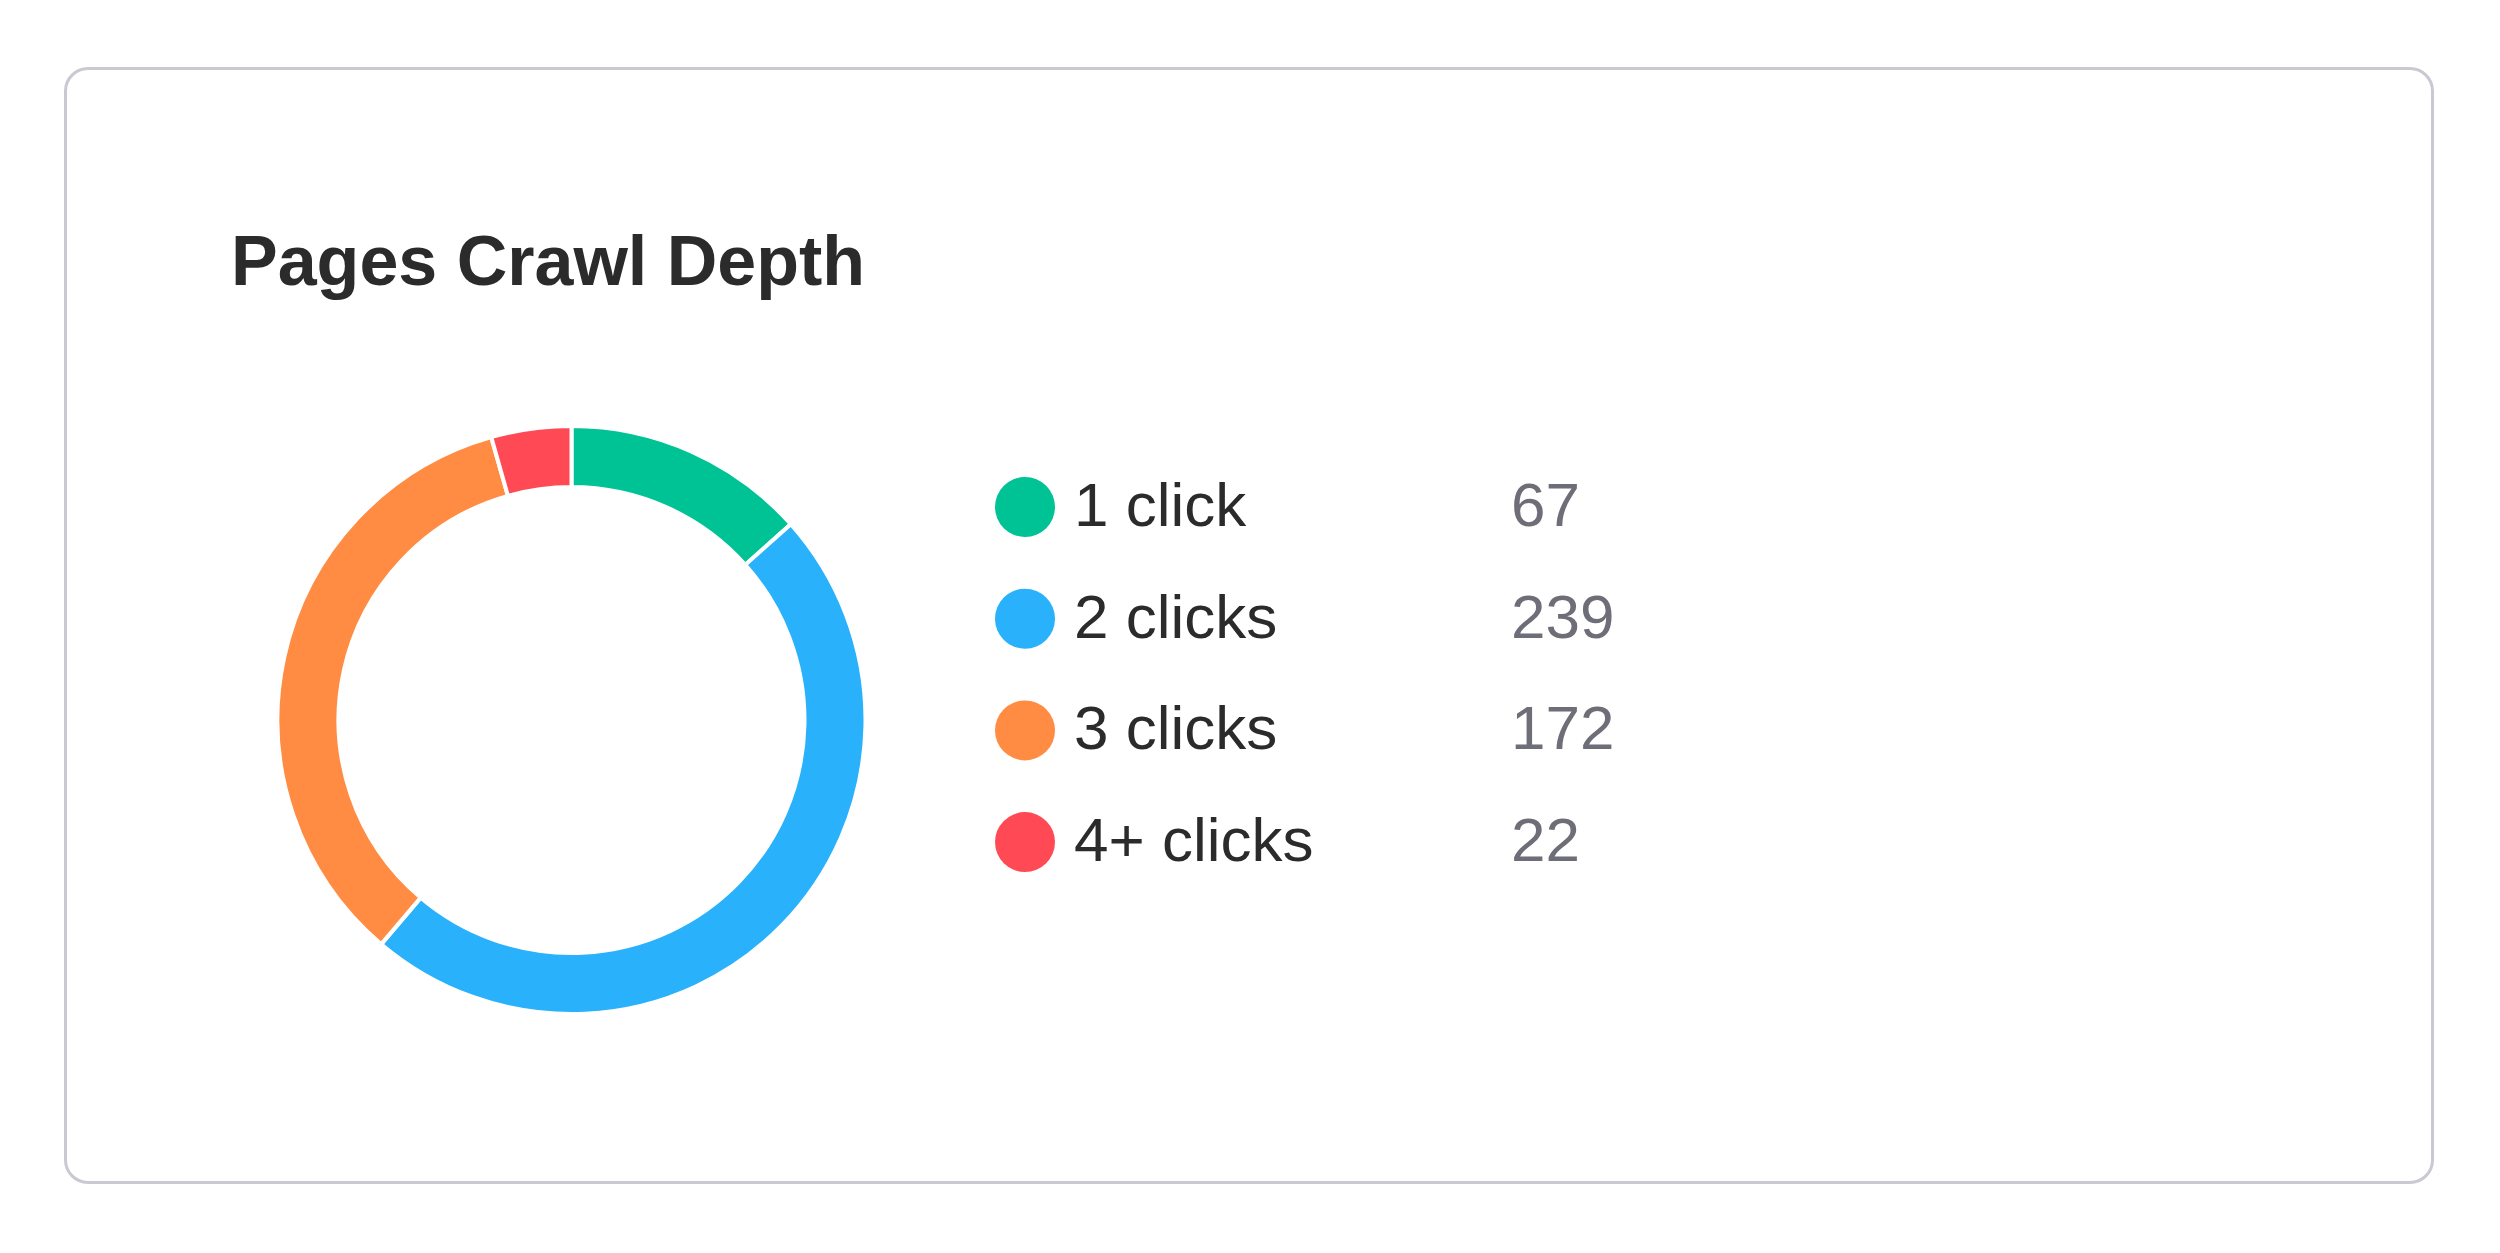 This screenshot has height=1253, width=2500. What do you see at coordinates (1563, 616) in the screenshot?
I see `data-label: 239` at bounding box center [1563, 616].